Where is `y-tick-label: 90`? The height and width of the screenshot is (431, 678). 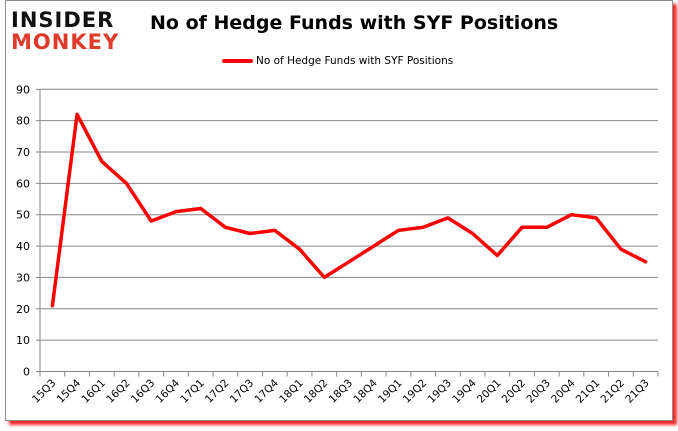
y-tick-label: 90 is located at coordinates (23, 89).